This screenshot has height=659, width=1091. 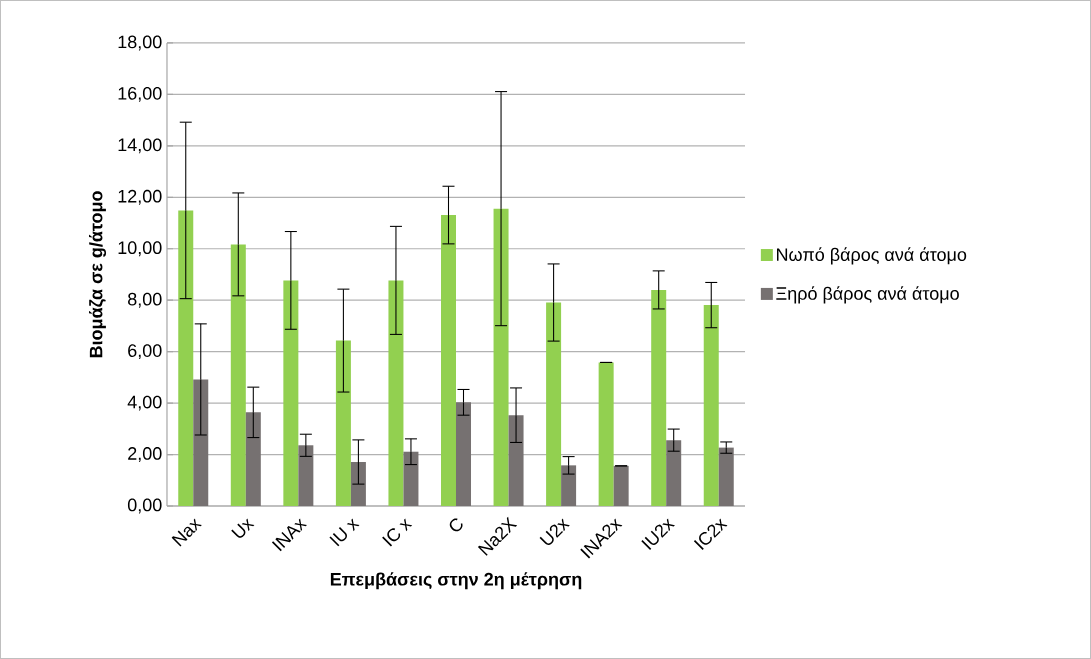 I want to click on x-tick-label: Ux, so click(x=243, y=528).